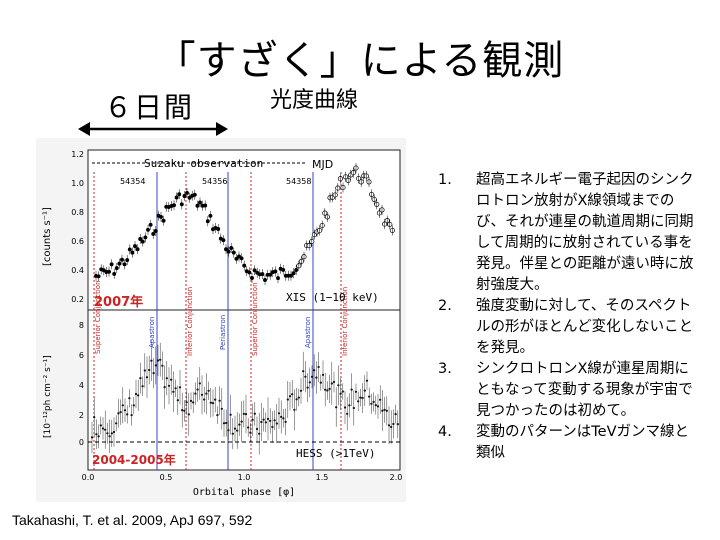 This screenshot has height=540, width=720. What do you see at coordinates (81, 325) in the screenshot?
I see `lower-ytick: 8` at bounding box center [81, 325].